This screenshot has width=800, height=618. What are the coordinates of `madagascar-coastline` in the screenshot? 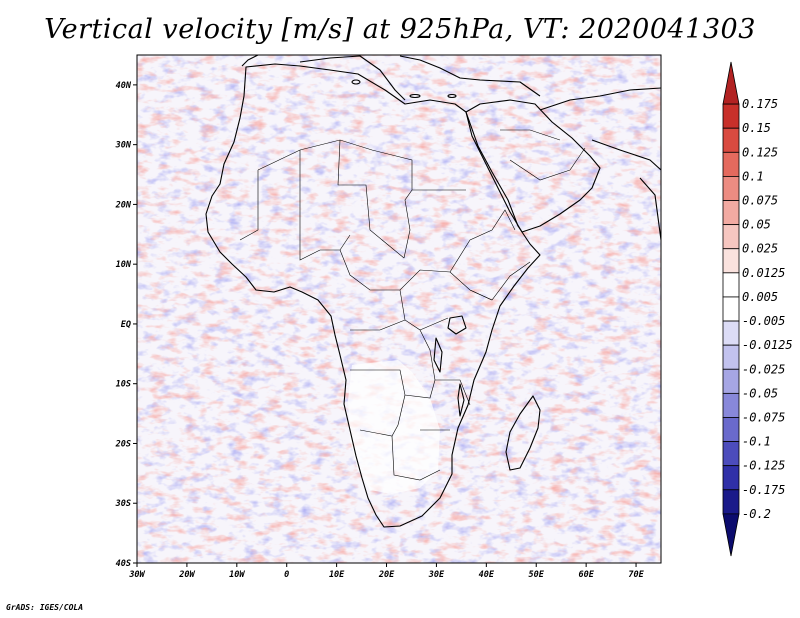 It's located at (523, 433).